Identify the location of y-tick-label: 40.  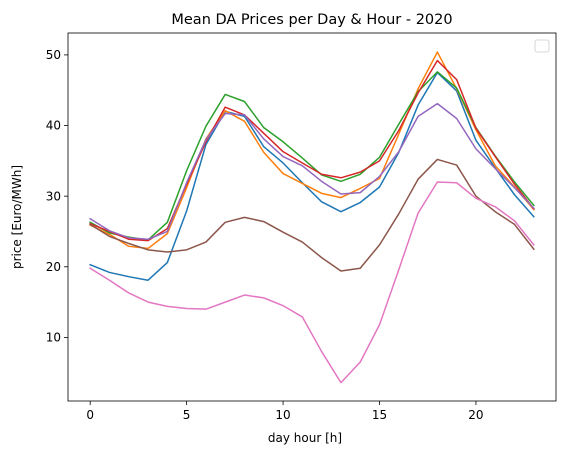
(53, 126).